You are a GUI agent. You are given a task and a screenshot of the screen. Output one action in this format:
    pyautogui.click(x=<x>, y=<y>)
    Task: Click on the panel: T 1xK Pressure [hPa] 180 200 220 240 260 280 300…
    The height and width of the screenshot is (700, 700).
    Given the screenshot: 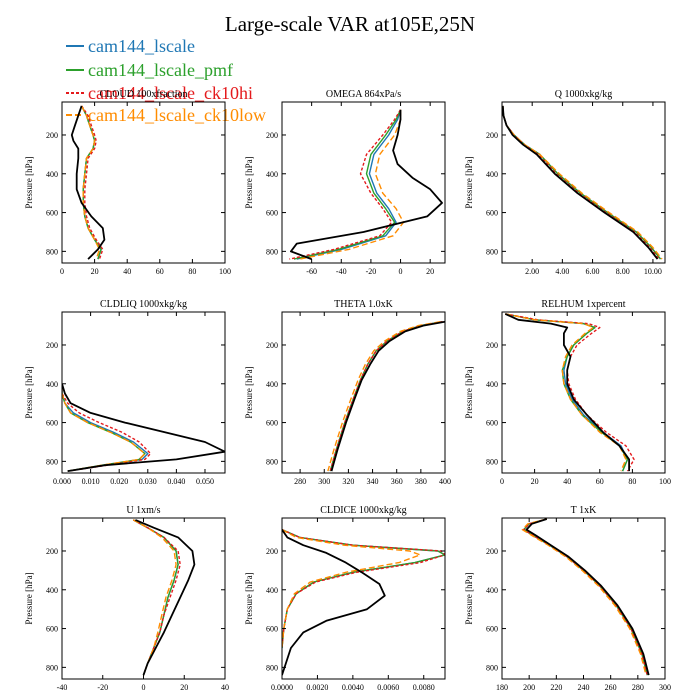 What is the action you would take?
    pyautogui.click(x=567, y=598)
    